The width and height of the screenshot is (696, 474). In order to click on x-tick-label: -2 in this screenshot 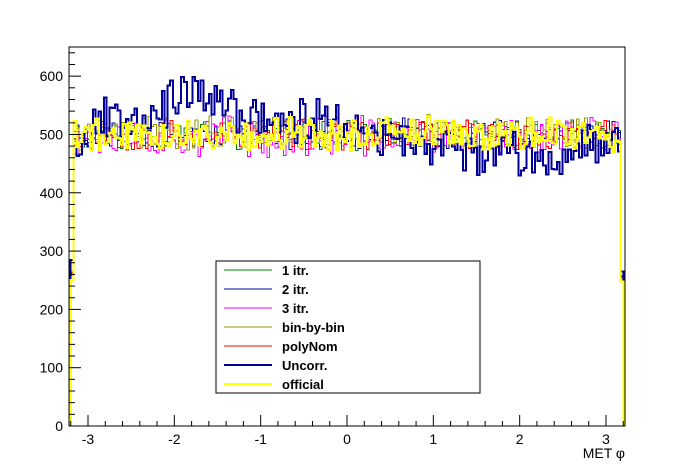, I will do `click(174, 439)`.